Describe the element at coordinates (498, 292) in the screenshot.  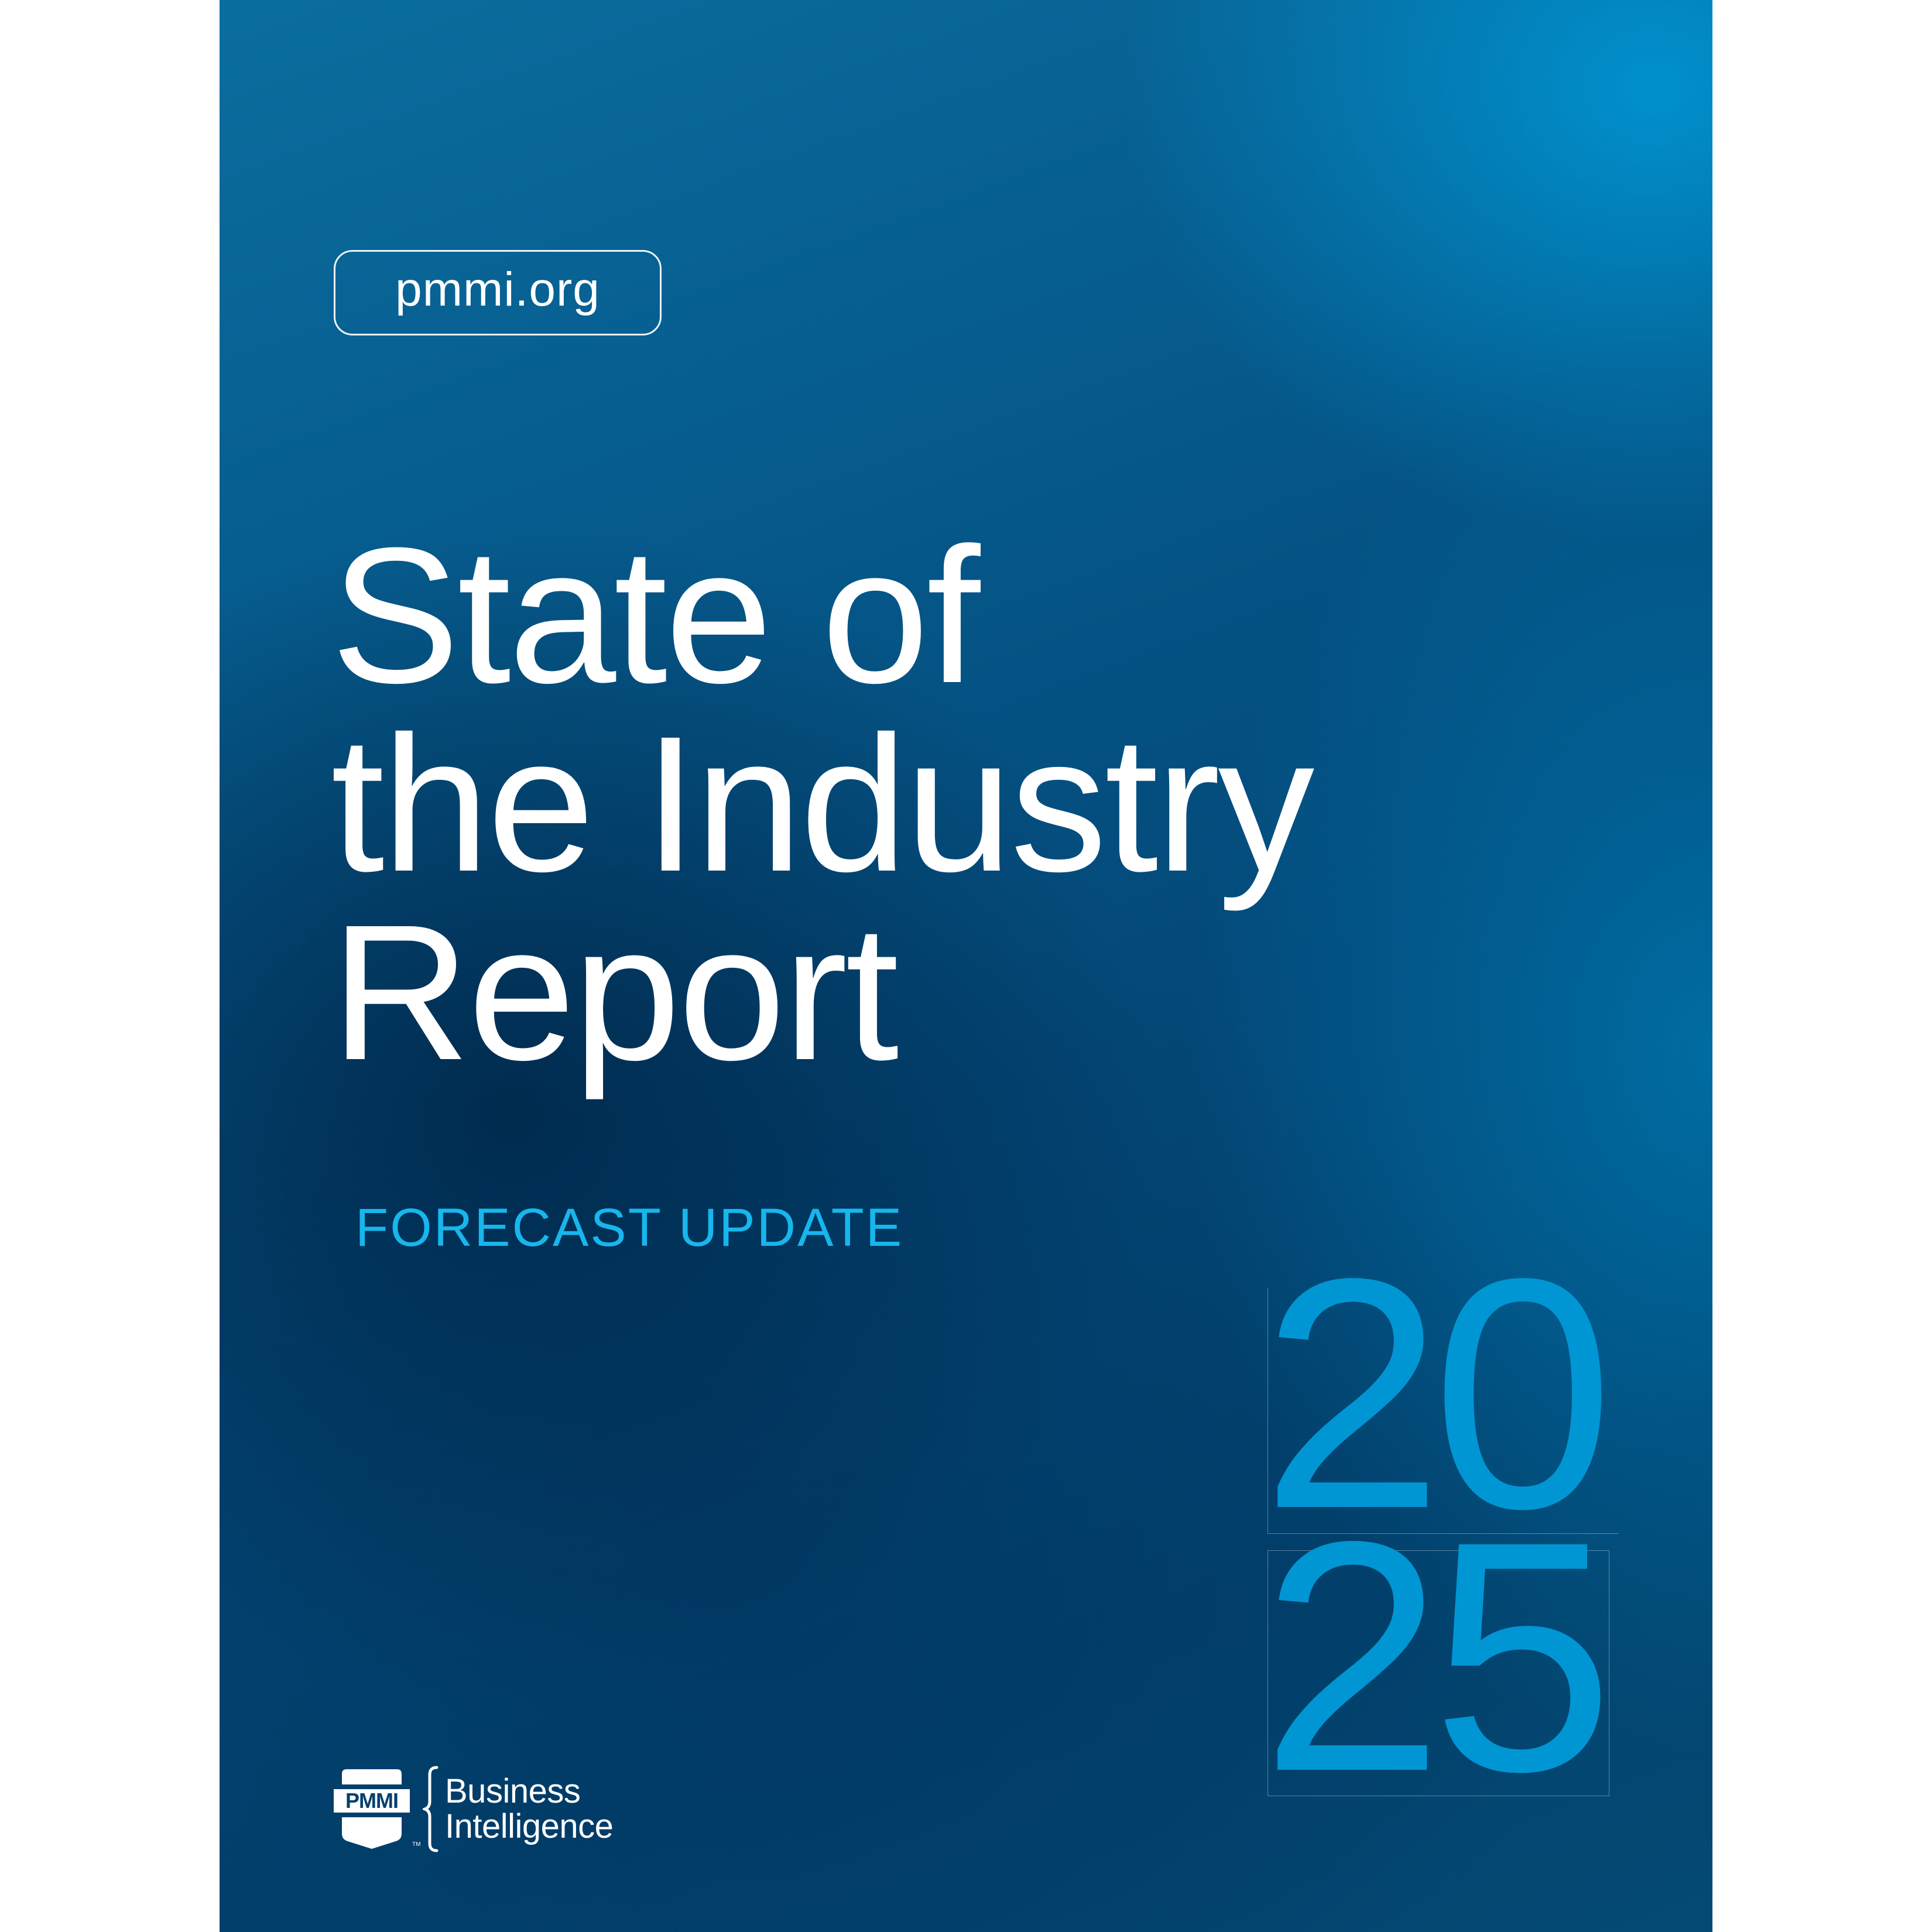
I see `website-url-badge: pmmi.org` at that location.